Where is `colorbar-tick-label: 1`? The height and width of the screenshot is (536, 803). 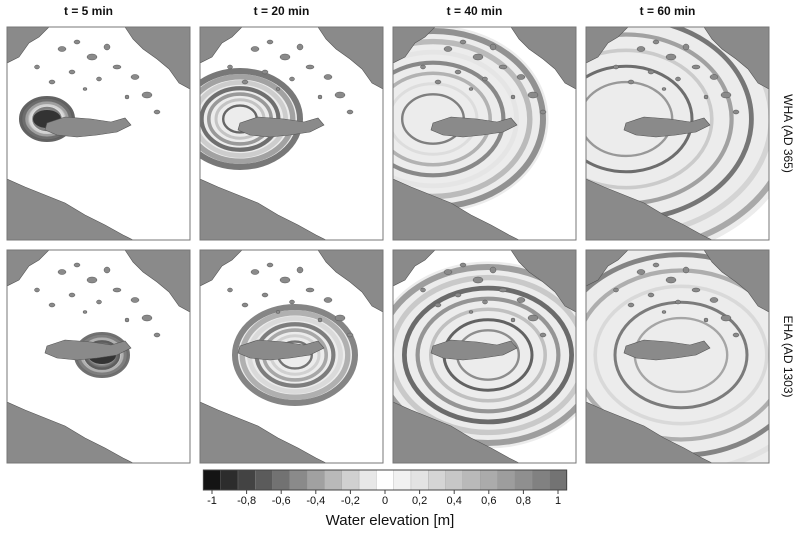
colorbar-tick-label: 1 is located at coordinates (558, 501).